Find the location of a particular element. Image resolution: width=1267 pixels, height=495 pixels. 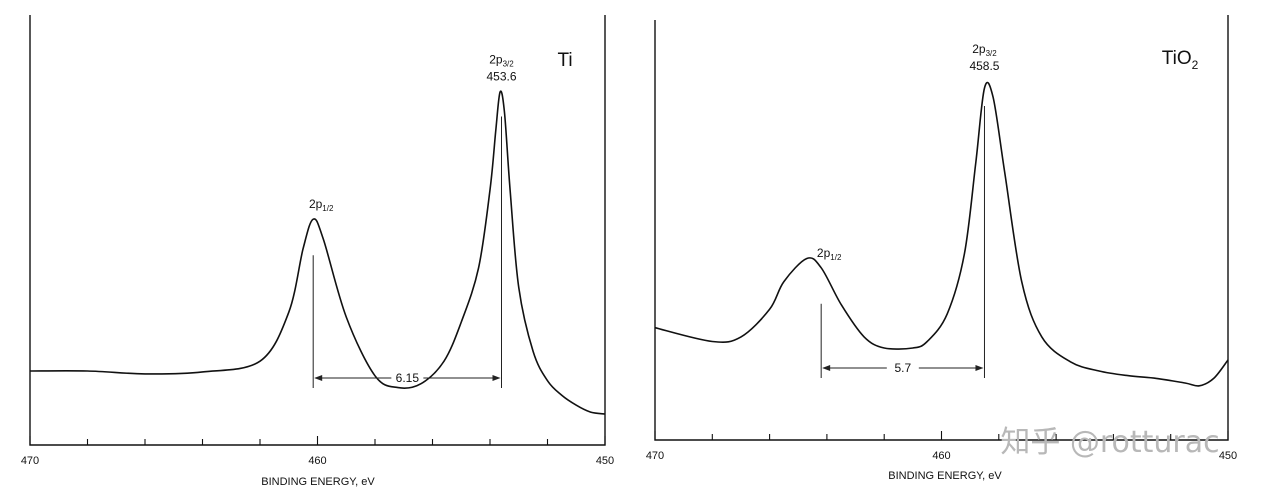

ti-2p3-2-main: 2p is located at coordinates (496, 60).